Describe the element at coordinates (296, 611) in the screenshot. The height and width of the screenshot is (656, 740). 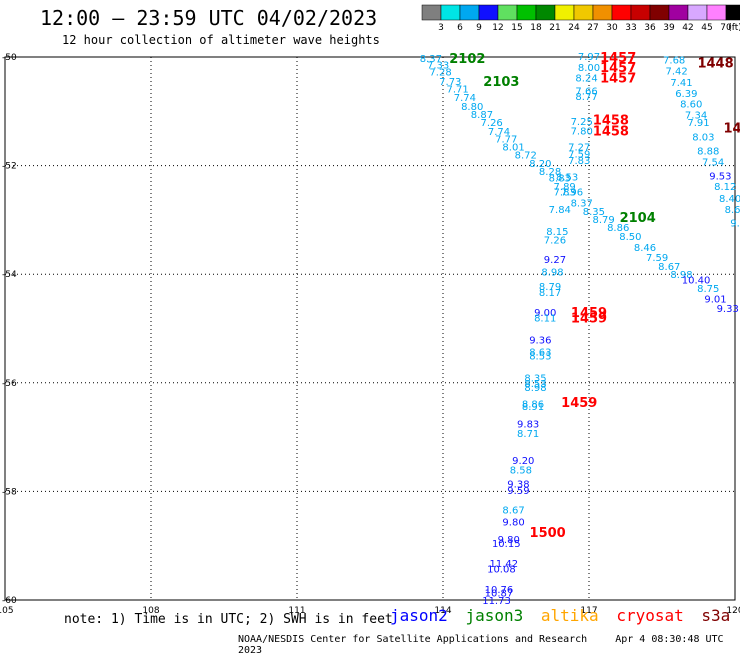
I see `x-tick-label: 111` at that location.